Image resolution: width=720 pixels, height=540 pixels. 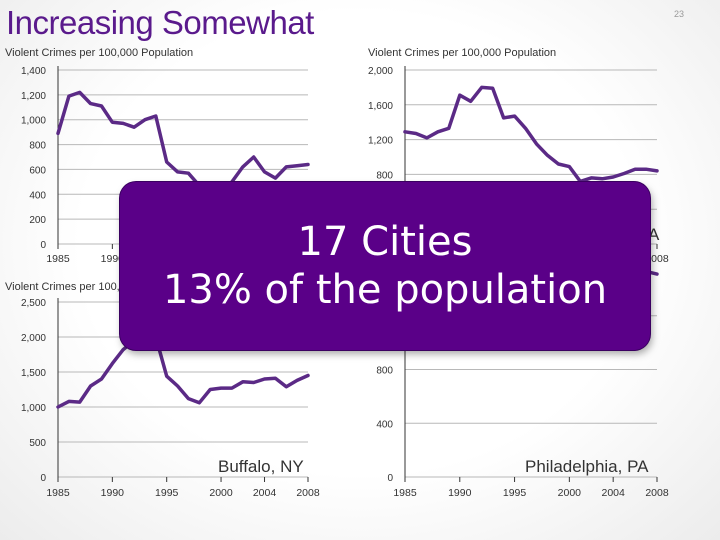 I want to click on city-label: A, so click(x=654, y=234).